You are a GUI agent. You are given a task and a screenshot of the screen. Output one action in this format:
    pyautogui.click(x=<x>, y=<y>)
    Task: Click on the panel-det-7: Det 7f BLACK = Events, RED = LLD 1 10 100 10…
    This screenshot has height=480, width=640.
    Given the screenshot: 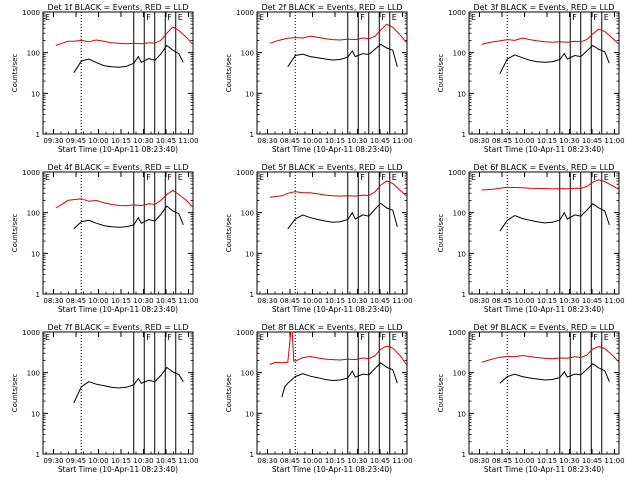 What is the action you would take?
    pyautogui.click(x=105, y=398)
    